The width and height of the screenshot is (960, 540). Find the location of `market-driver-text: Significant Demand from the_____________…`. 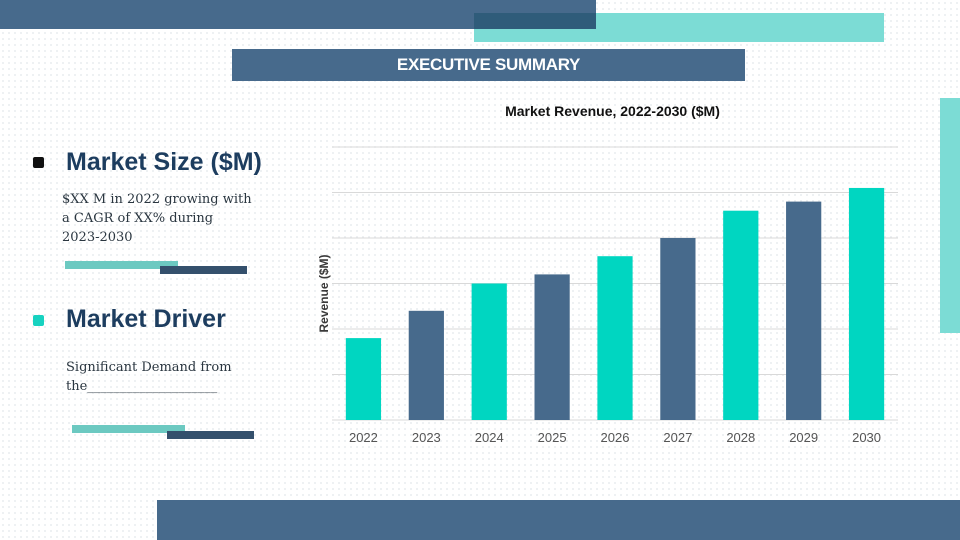

market-driver-text: Significant Demand from the_____________… is located at coordinates (171, 377).